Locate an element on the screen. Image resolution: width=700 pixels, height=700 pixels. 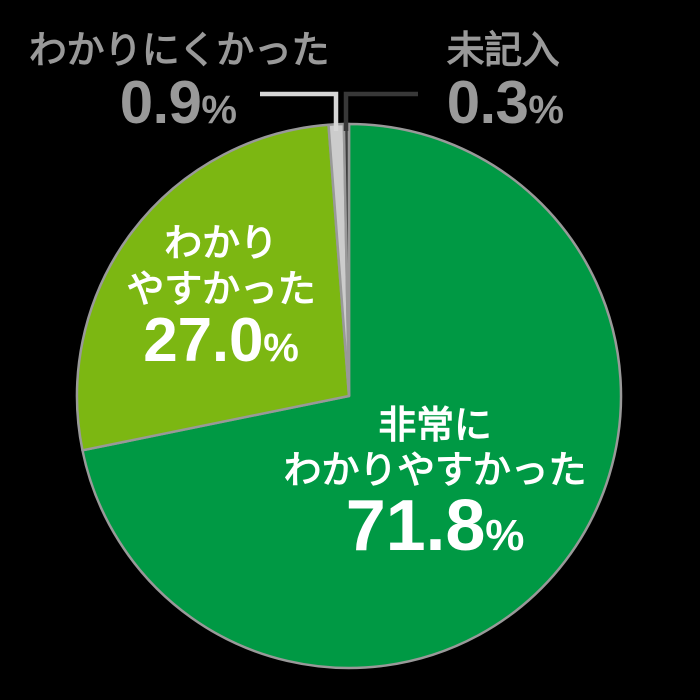
slice-label-easy-line1: わかり is located at coordinates (221, 244).